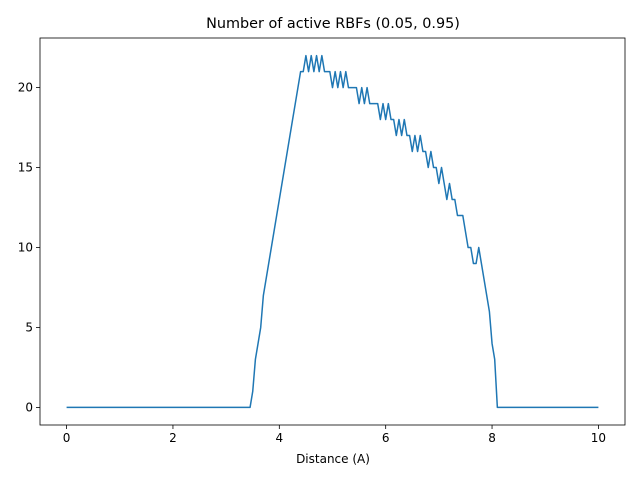  Describe the element at coordinates (25, 88) in the screenshot. I see `y-tick-label: 20` at that location.